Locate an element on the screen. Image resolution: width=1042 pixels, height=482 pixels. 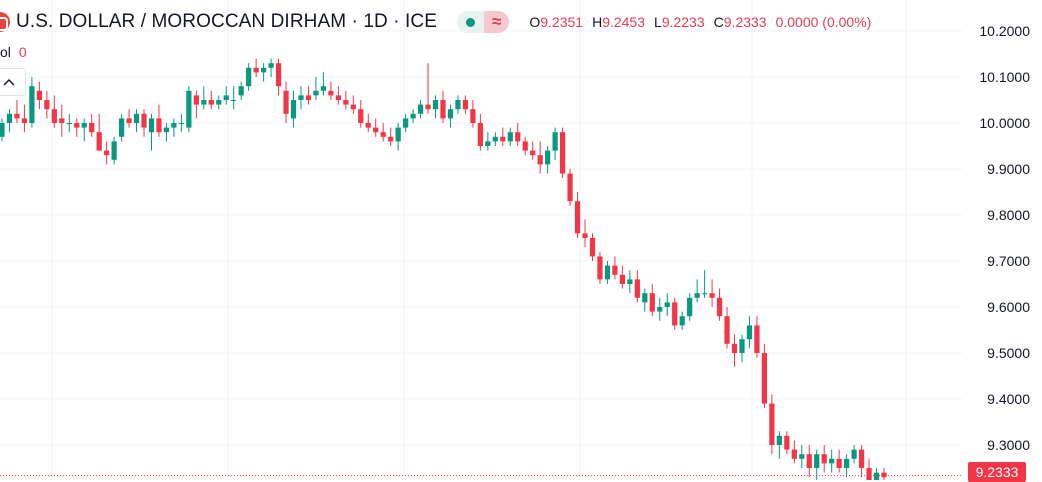
high-label: H is located at coordinates (597, 22).